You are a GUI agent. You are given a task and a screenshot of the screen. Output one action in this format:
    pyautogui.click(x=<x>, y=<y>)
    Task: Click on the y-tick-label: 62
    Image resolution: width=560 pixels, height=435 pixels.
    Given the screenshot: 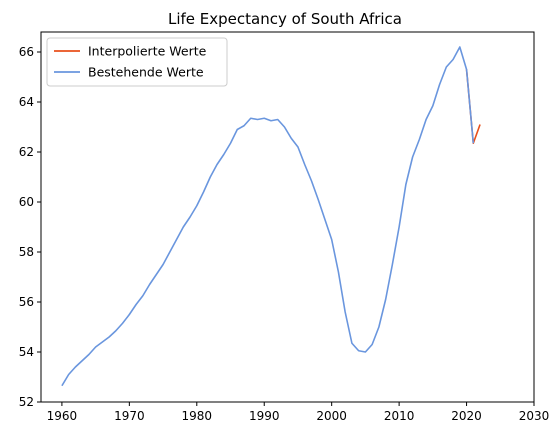 What is the action you would take?
    pyautogui.click(x=26, y=152)
    